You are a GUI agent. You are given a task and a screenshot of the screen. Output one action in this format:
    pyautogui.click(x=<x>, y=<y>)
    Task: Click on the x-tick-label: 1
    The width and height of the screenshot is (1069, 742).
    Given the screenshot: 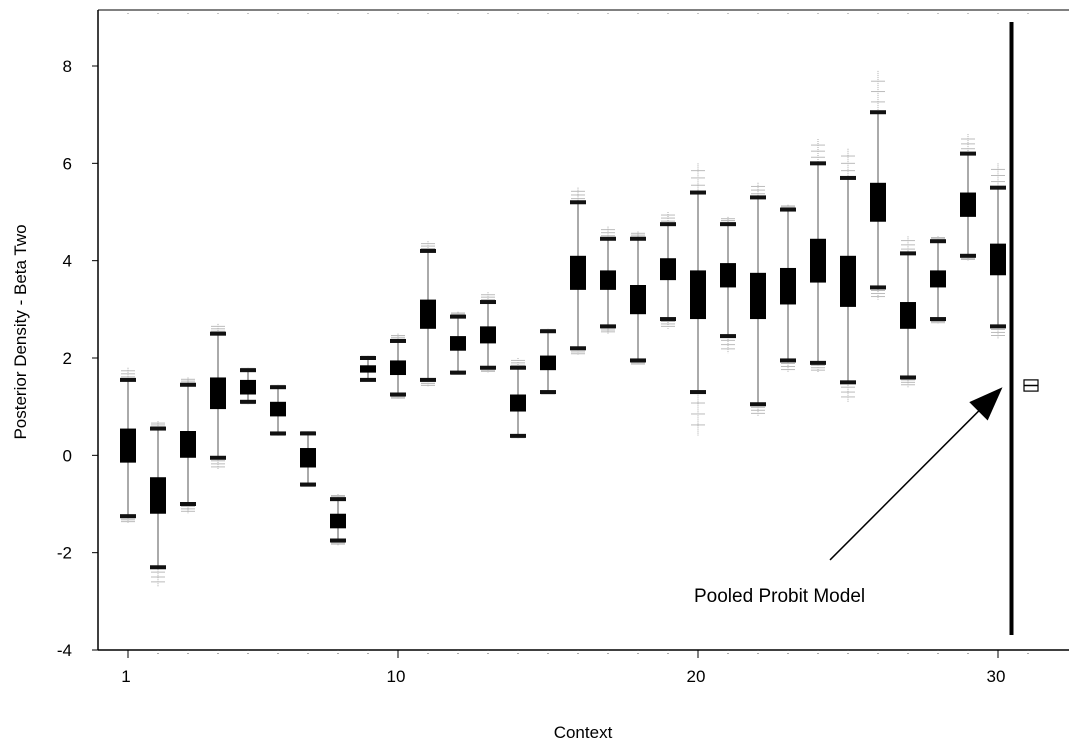 What is the action you would take?
    pyautogui.click(x=125, y=676)
    